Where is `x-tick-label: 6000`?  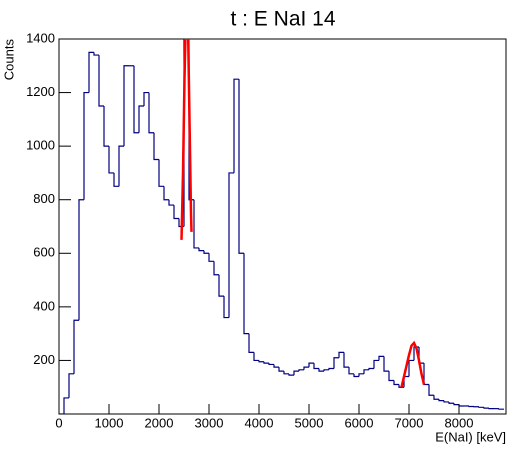
x-tick-label: 6000 is located at coordinates (359, 422).